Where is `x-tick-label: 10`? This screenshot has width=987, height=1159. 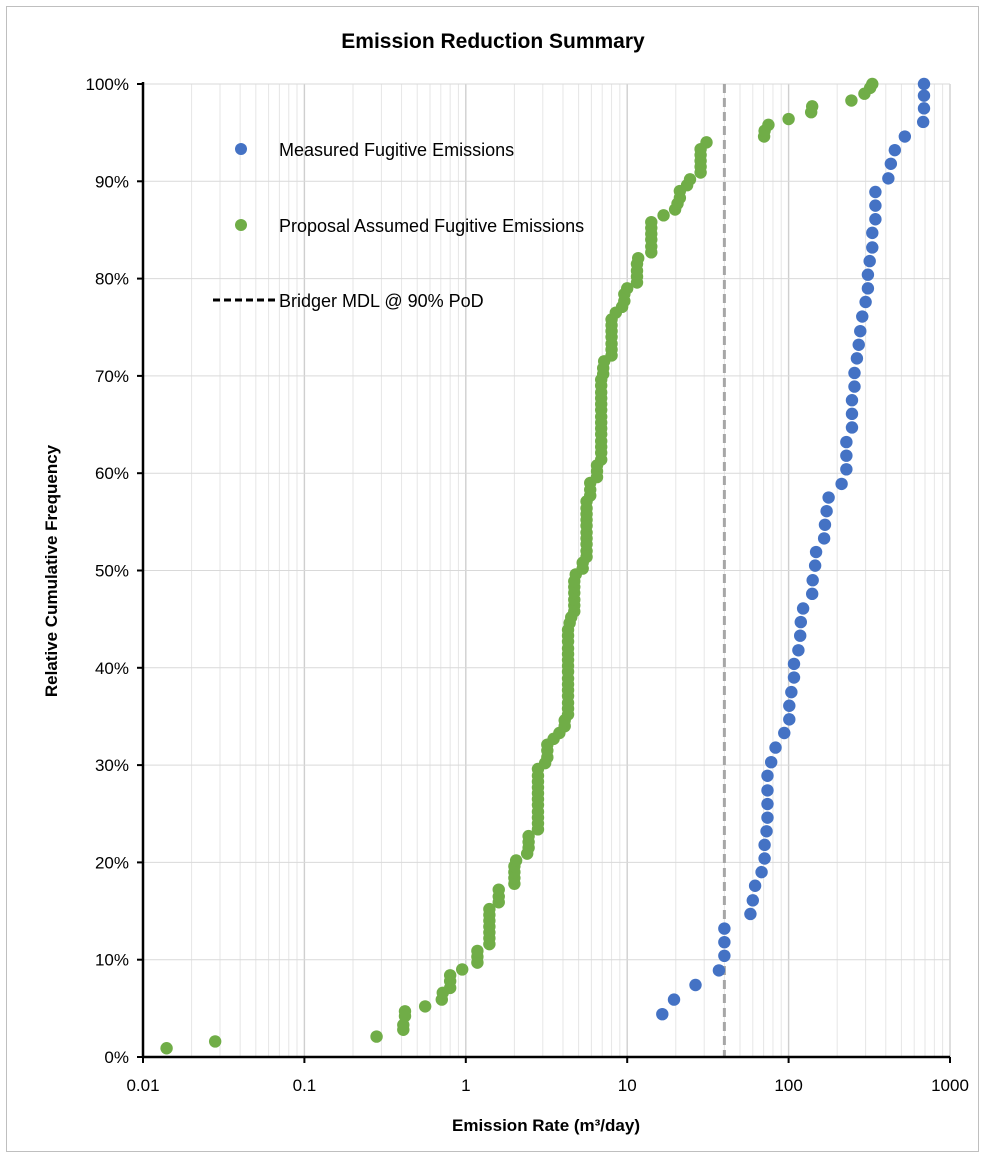 x-tick-label: 10 is located at coordinates (627, 1085).